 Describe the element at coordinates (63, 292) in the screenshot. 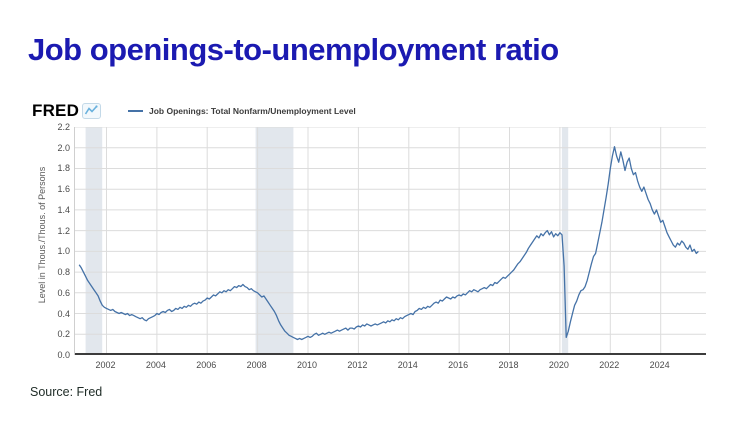

I see `y-tick-label: 0.6` at that location.